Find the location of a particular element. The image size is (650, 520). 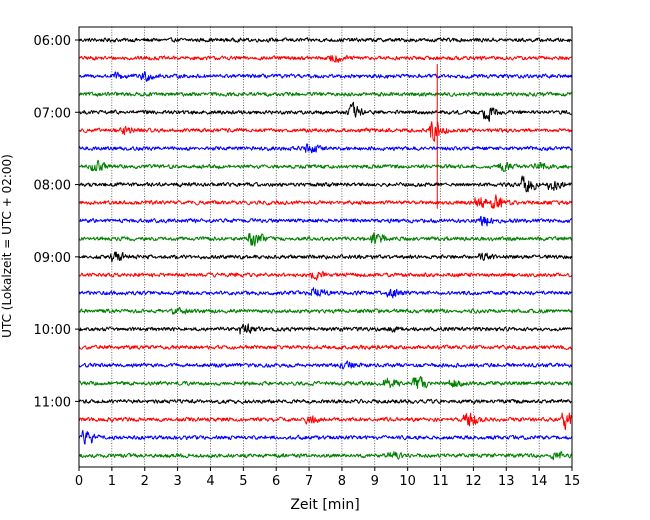

x-tick-label: 11 is located at coordinates (440, 481).